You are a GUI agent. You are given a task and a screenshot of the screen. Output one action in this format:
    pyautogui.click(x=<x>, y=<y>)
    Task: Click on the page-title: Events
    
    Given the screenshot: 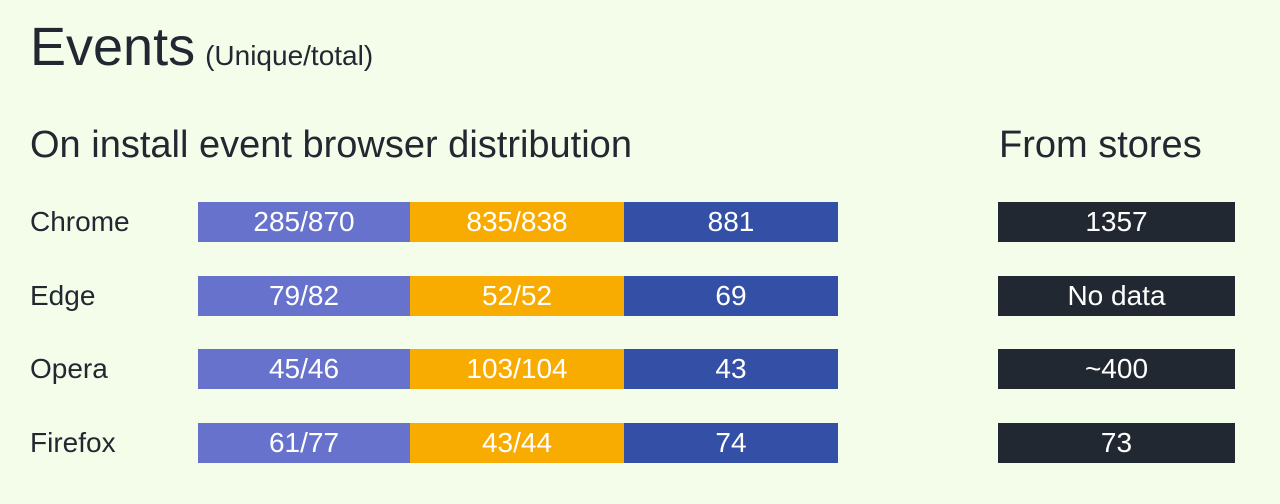 What is the action you would take?
    pyautogui.click(x=113, y=47)
    